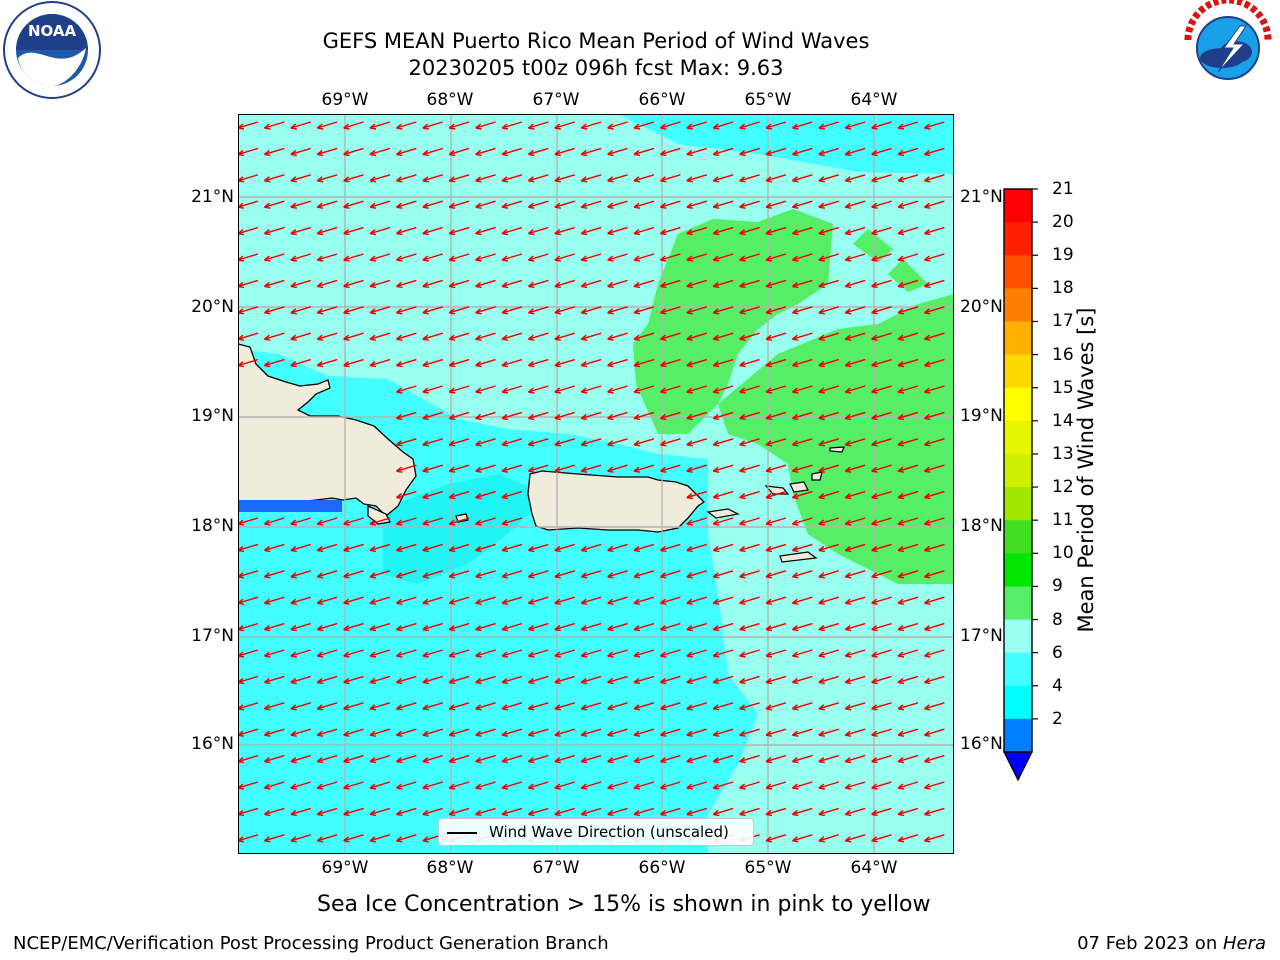 The height and width of the screenshot is (960, 1280). What do you see at coordinates (1171, 944) in the screenshot?
I see `footer-date: 07 Feb 2023 on Hera` at bounding box center [1171, 944].